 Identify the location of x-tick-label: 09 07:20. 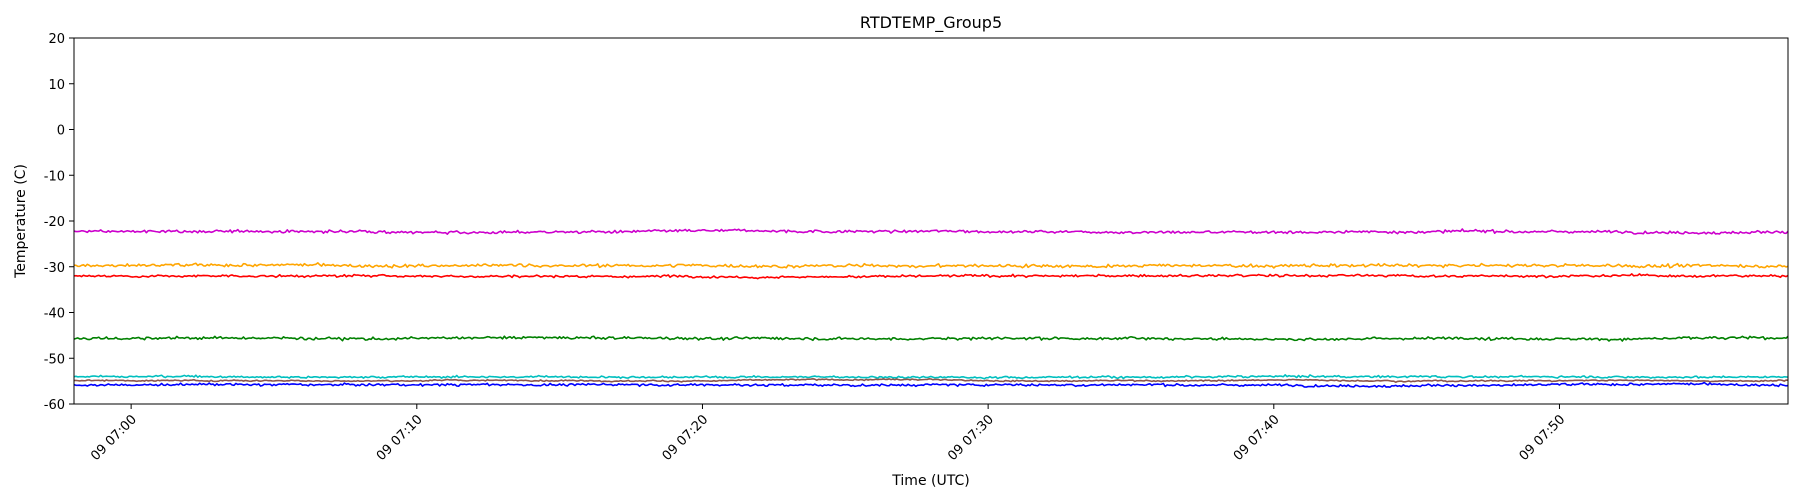
(686, 438).